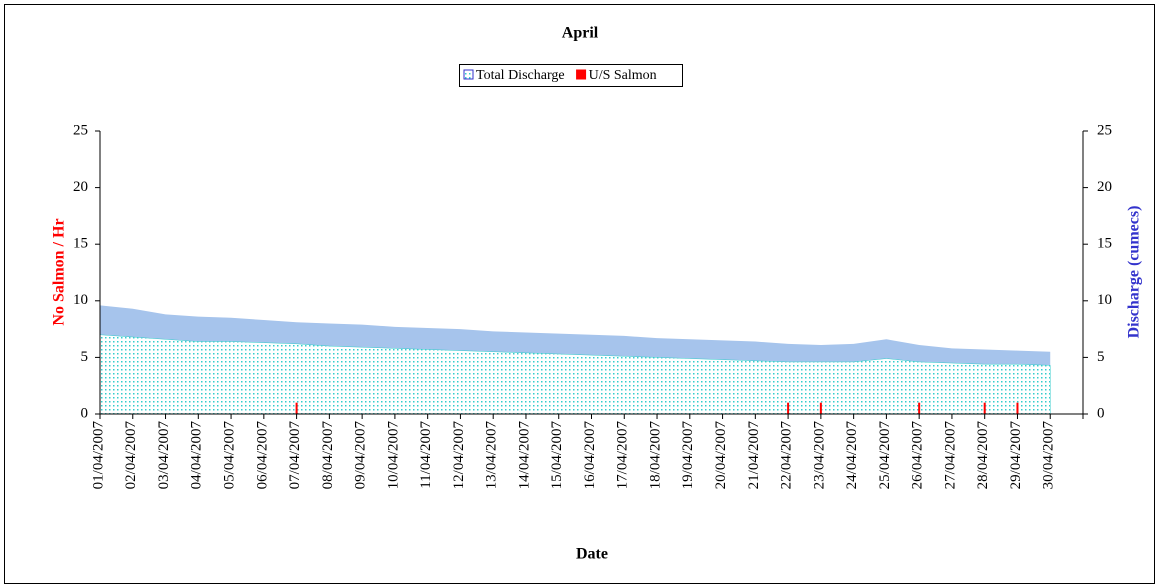  Describe the element at coordinates (655, 455) in the screenshot. I see `x-tick-label: 18/04/2007` at that location.